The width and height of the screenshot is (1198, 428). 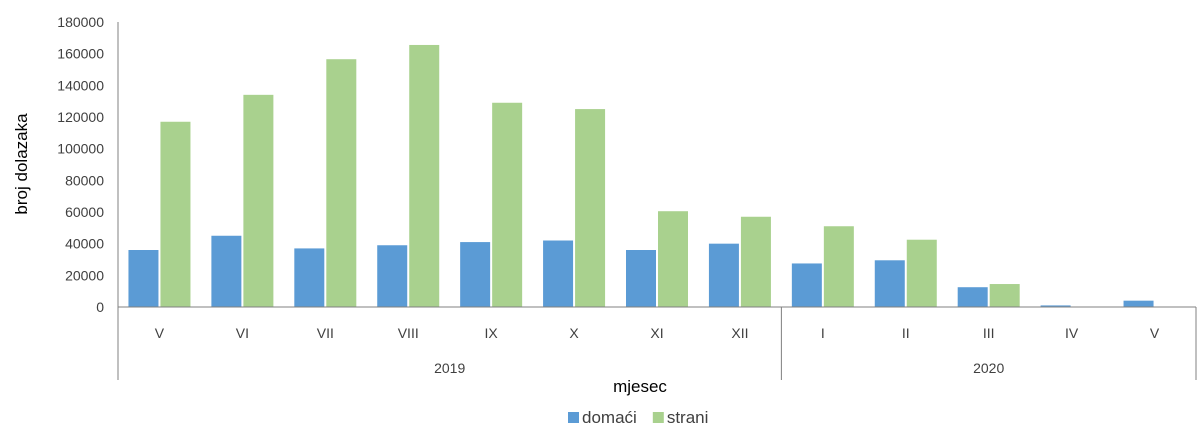 What do you see at coordinates (80, 22) in the screenshot?
I see `y-tick-label: 180000` at bounding box center [80, 22].